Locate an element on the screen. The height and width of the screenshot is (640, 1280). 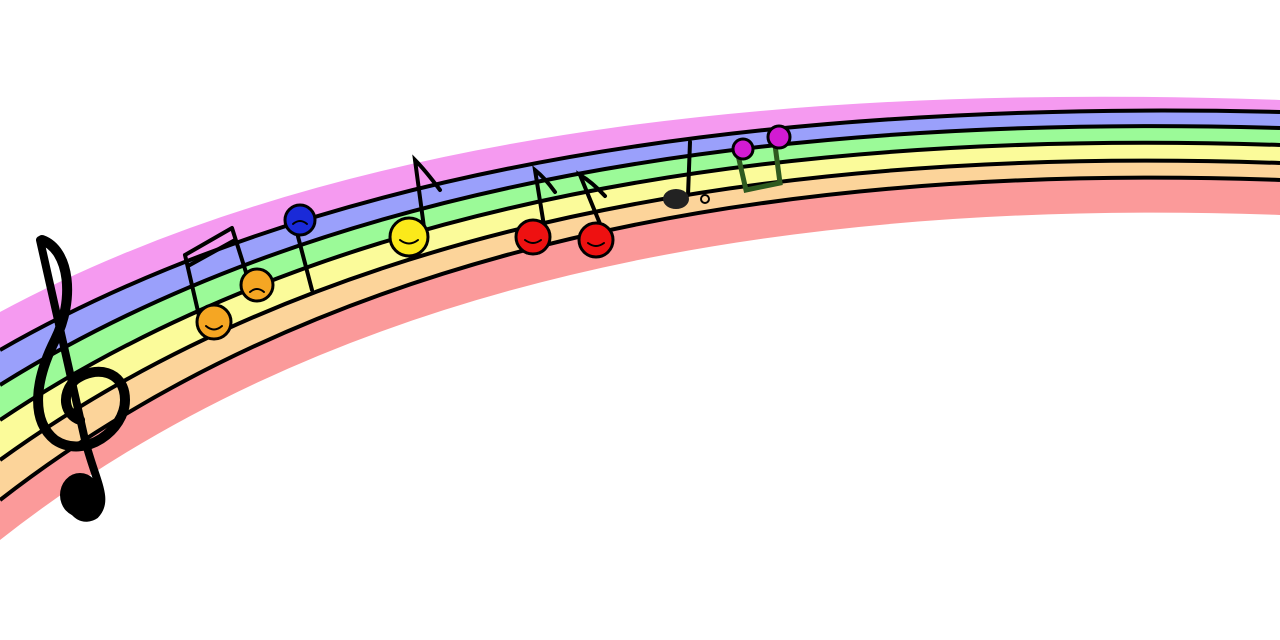
green-double-note is located at coordinates (761, 158).